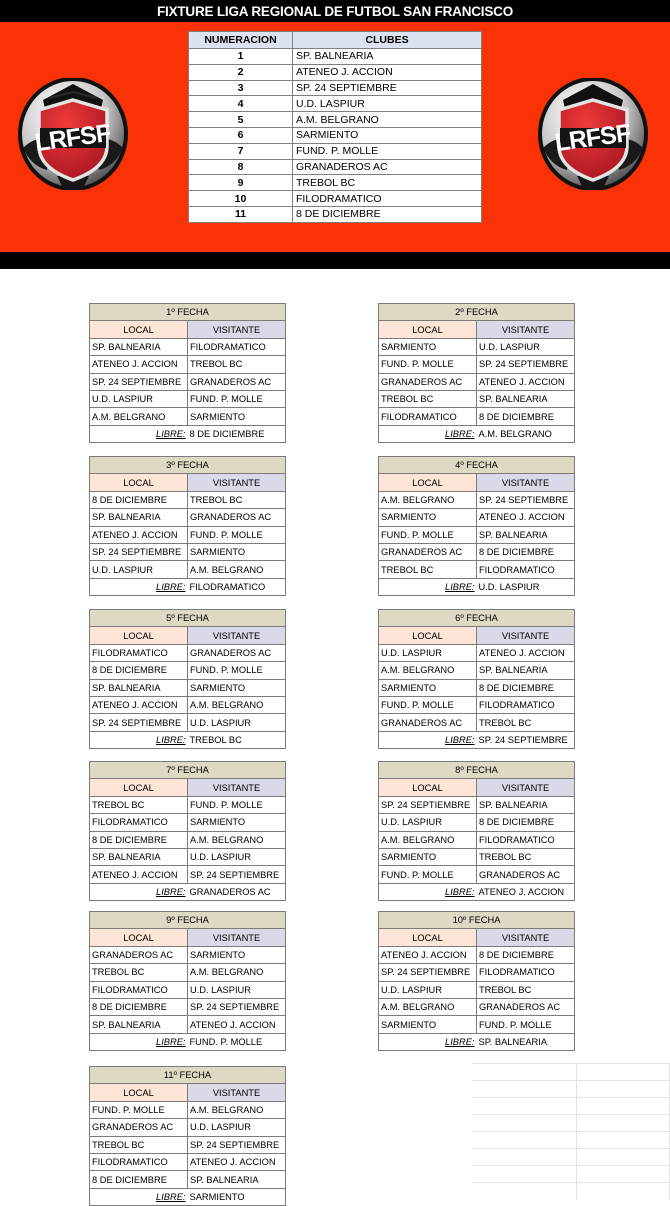 This screenshot has width=670, height=1206. What do you see at coordinates (240, 214) in the screenshot?
I see `club-number: 11` at bounding box center [240, 214].